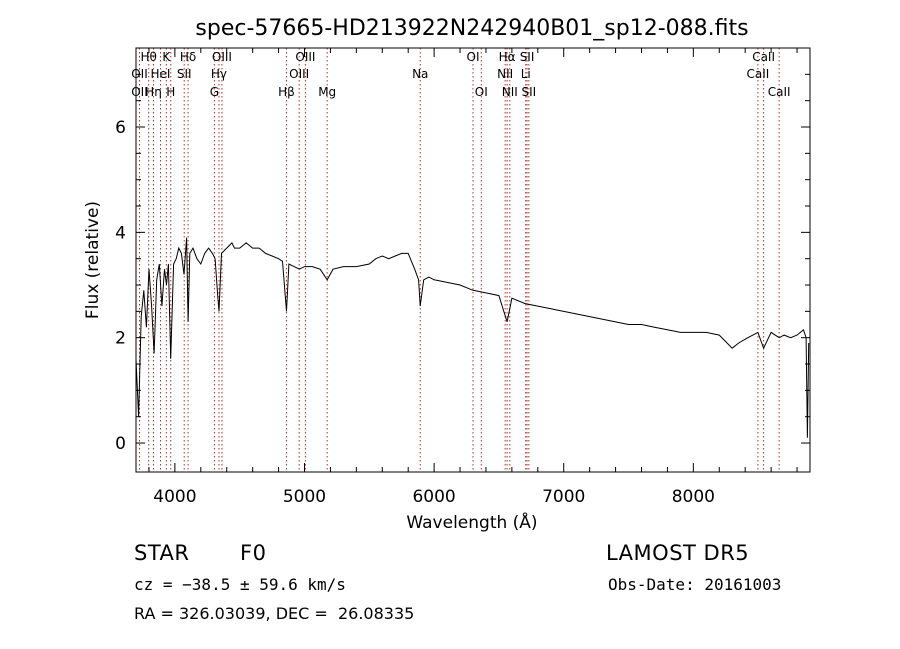 Image resolution: width=900 pixels, height=649 pixels. I want to click on x-tick-label: 5000, so click(304, 497).